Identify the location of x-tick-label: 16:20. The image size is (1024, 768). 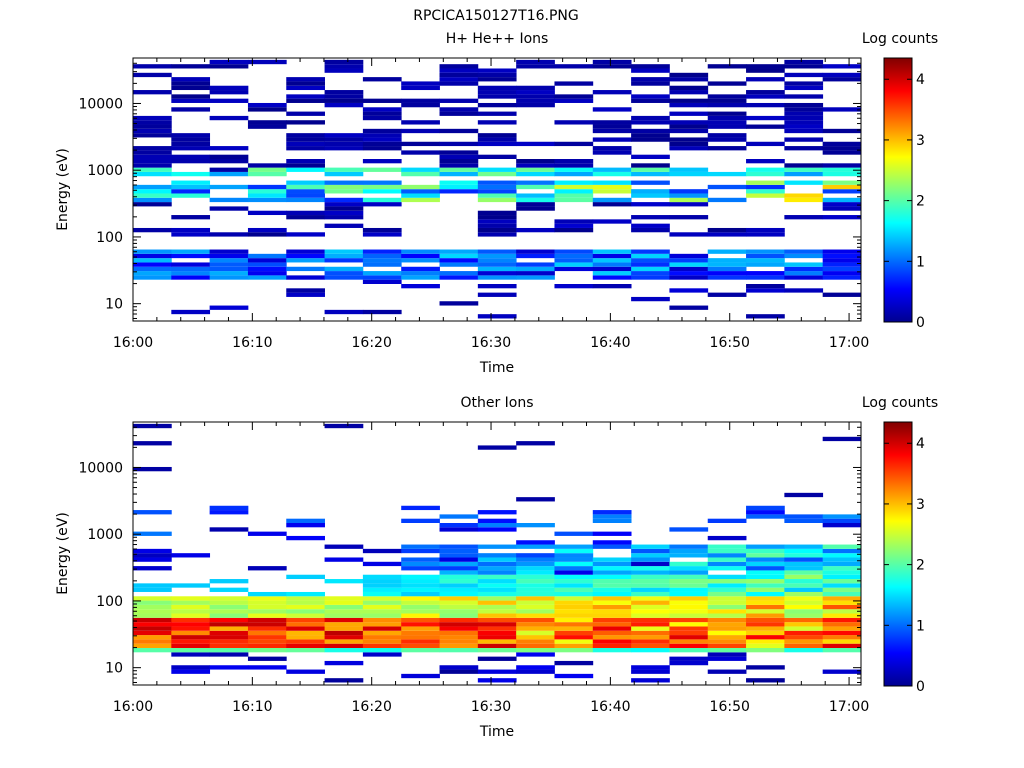
(372, 707).